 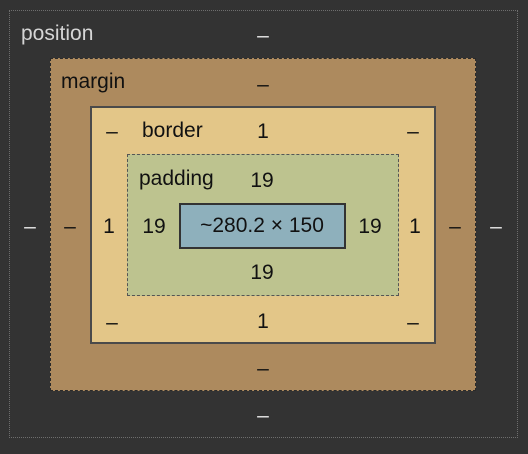 I want to click on padding-top-value: 19, so click(x=262, y=180).